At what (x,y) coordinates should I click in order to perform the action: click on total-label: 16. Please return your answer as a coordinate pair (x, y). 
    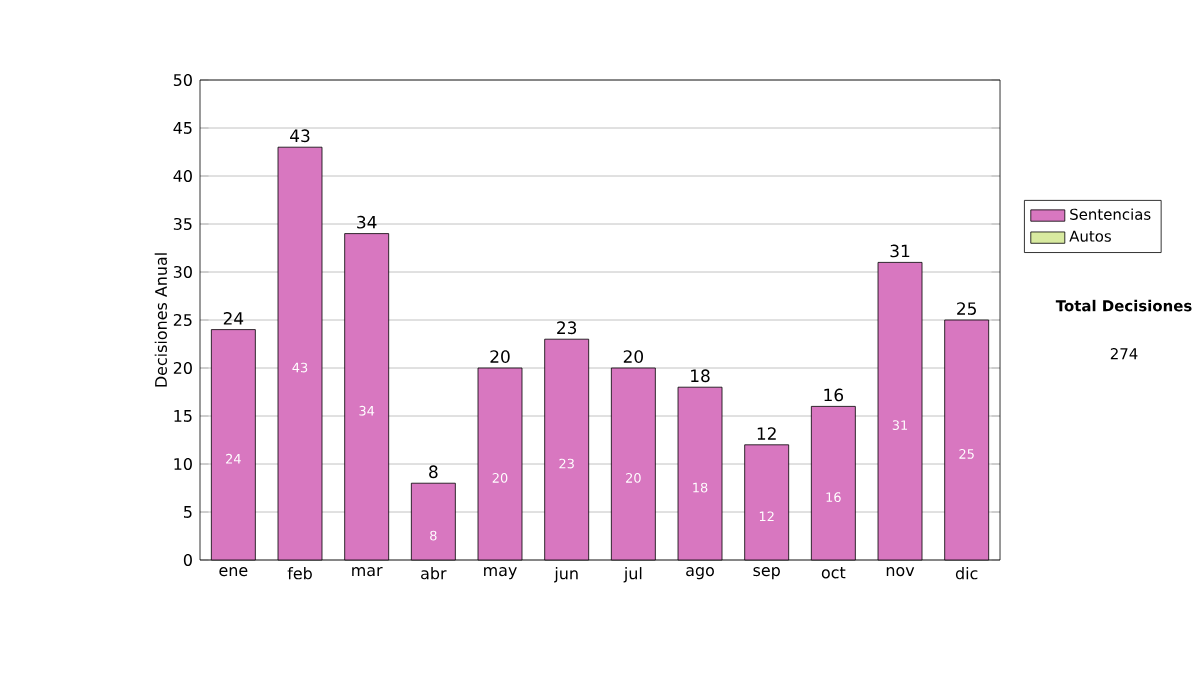
    Looking at the image, I should click on (834, 395).